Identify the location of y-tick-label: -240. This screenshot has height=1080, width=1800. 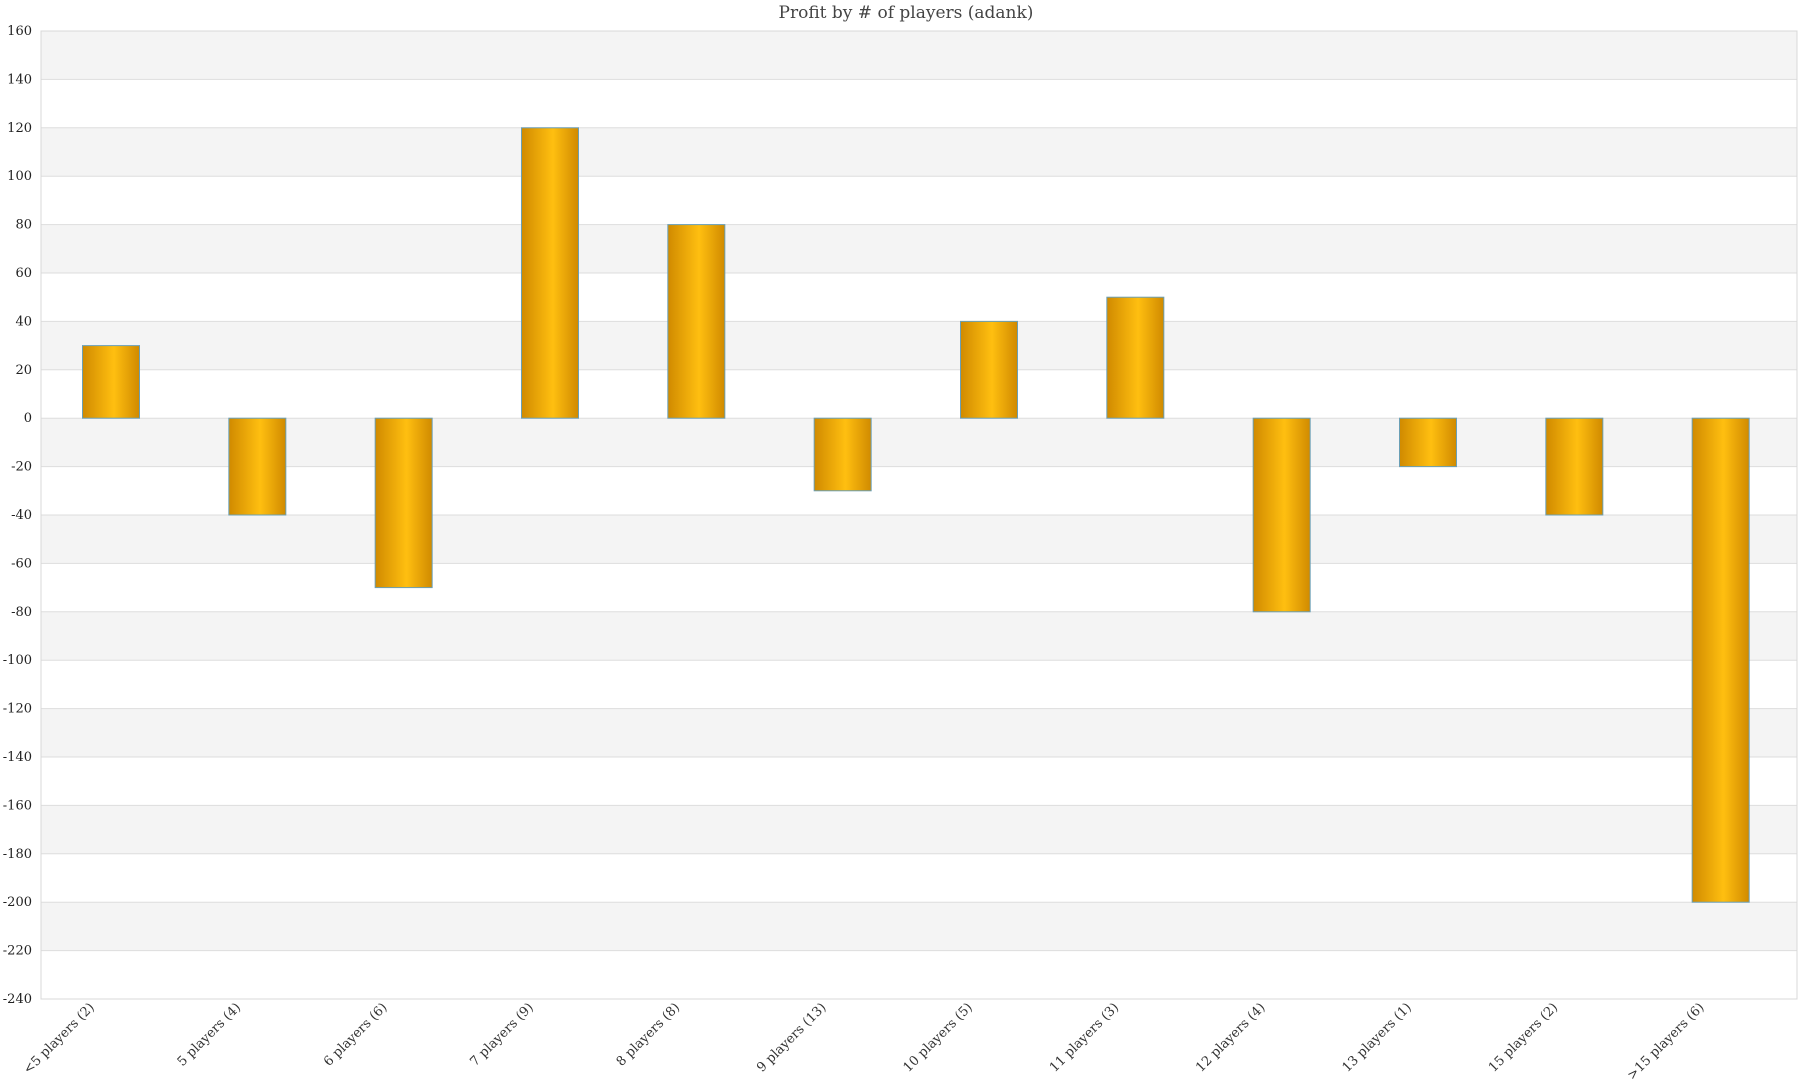
(17, 999).